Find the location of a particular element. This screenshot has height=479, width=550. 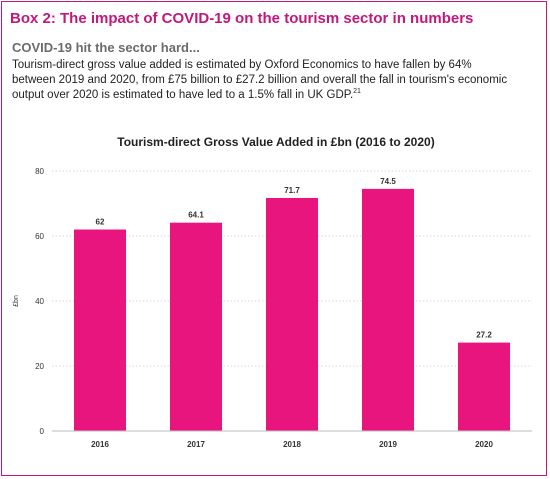

footnote-ref: 21 is located at coordinates (357, 92).